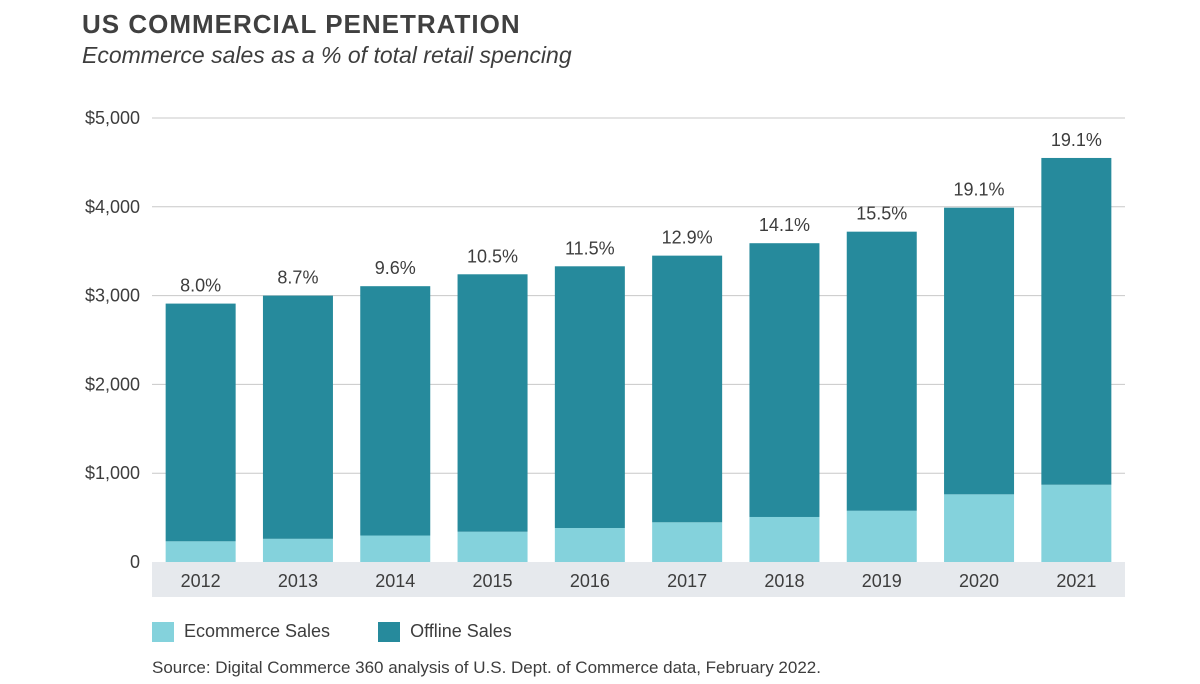 Image resolution: width=1200 pixels, height=684 pixels. I want to click on x-tick-label: 2016, so click(590, 581).